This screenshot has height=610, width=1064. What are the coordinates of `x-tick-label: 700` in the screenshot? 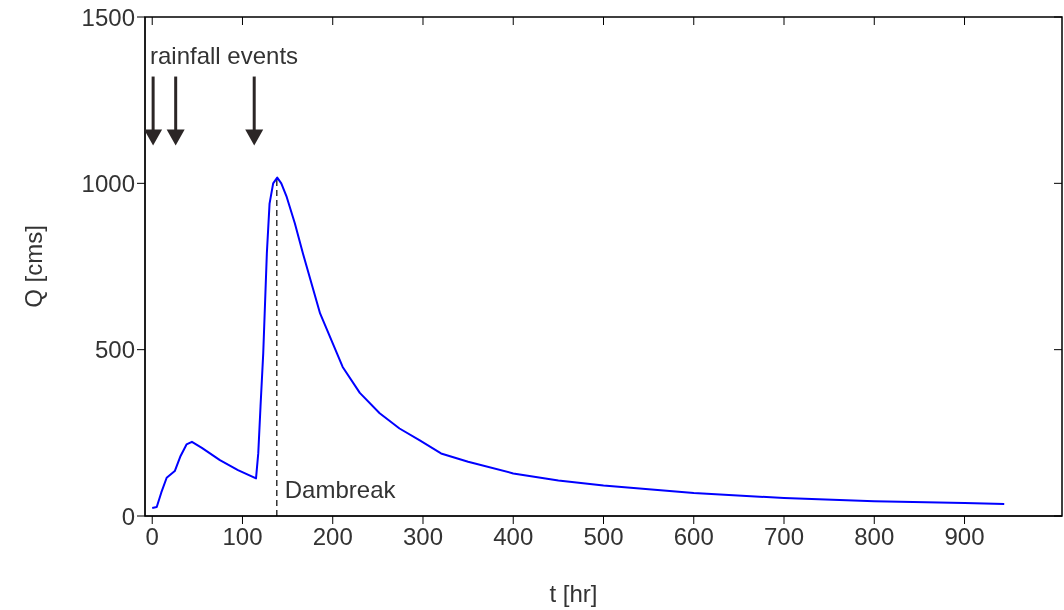 It's located at (784, 537).